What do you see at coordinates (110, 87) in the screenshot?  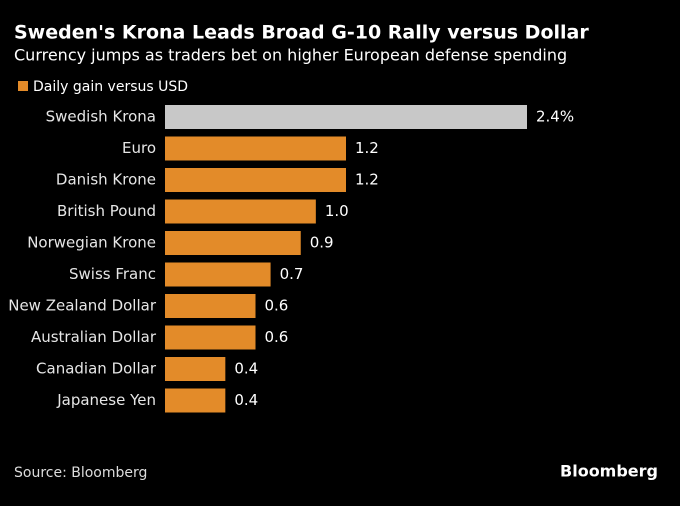 I see `legend-label: Daily gain versus USD` at bounding box center [110, 87].